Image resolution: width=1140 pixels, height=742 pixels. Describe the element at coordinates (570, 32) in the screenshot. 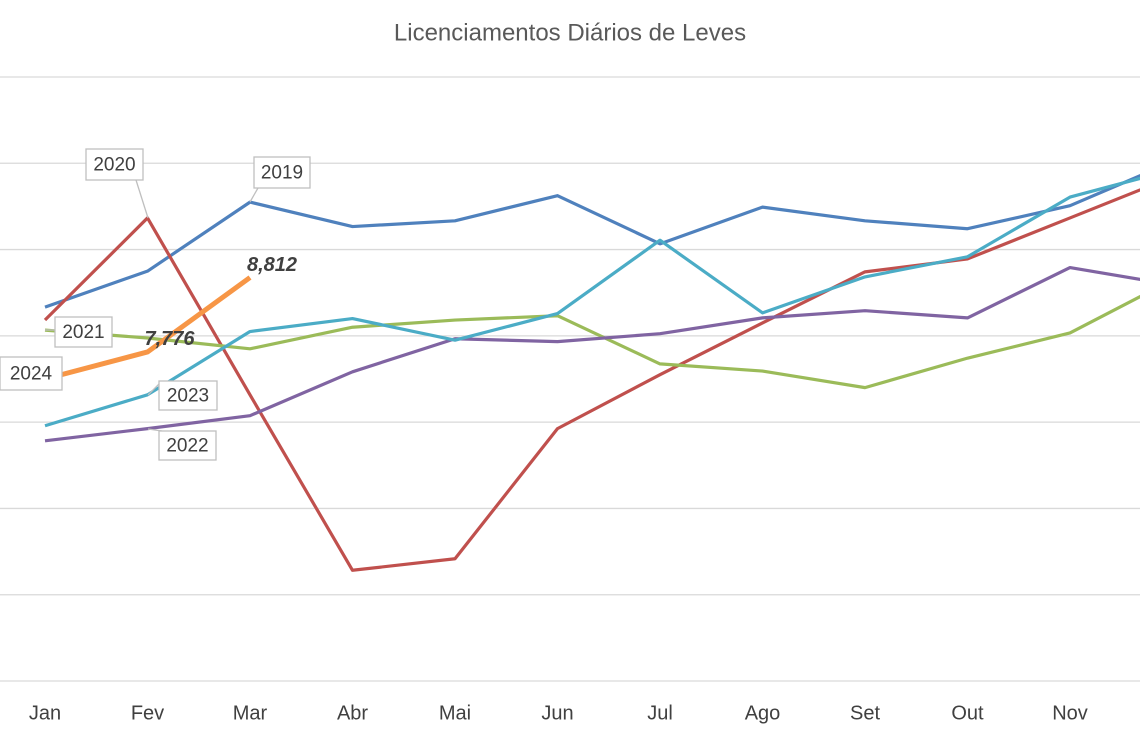

I see `chart-title: Licenciamentos Diários de Leves` at that location.